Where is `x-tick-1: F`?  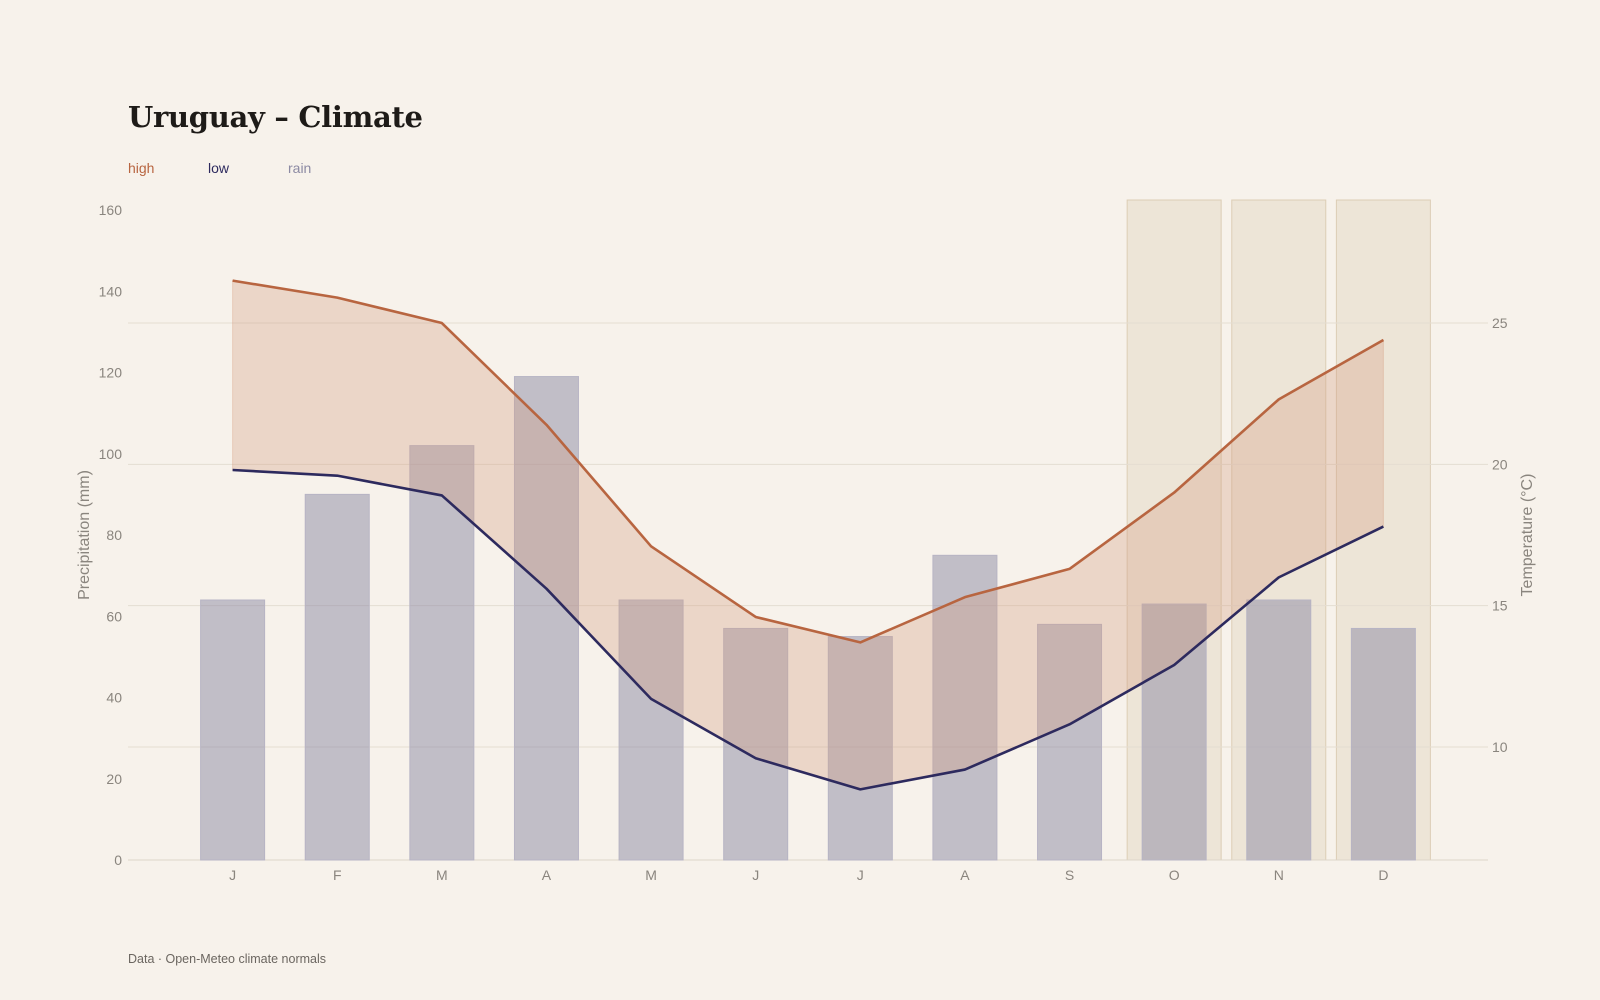
x-tick-1: F is located at coordinates (337, 875).